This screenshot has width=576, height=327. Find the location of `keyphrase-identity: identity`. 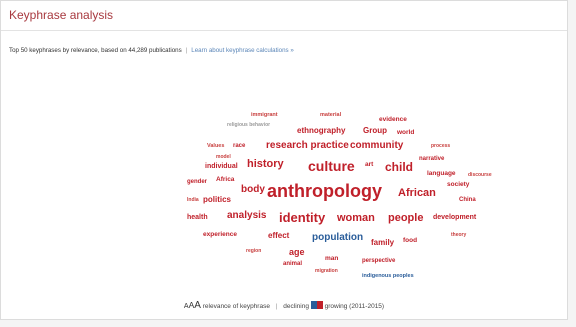

keyphrase-identity: identity is located at coordinates (302, 217).